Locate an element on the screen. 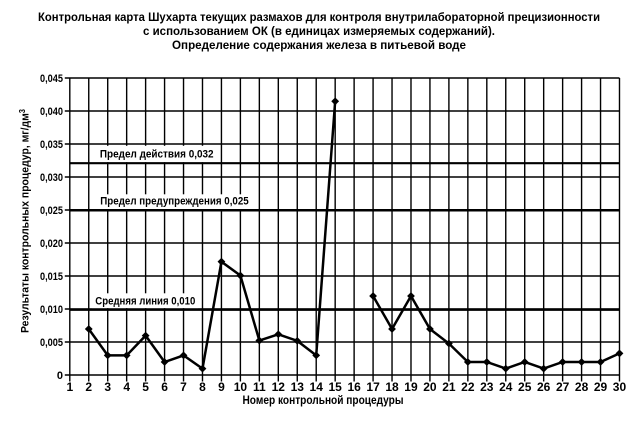  svg-text: 0,020 is located at coordinates (51, 244).